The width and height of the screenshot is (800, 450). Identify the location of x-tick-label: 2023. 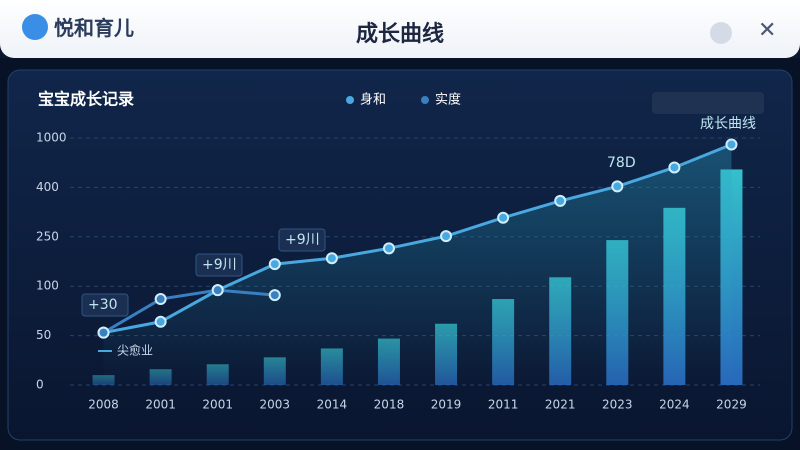
(617, 405).